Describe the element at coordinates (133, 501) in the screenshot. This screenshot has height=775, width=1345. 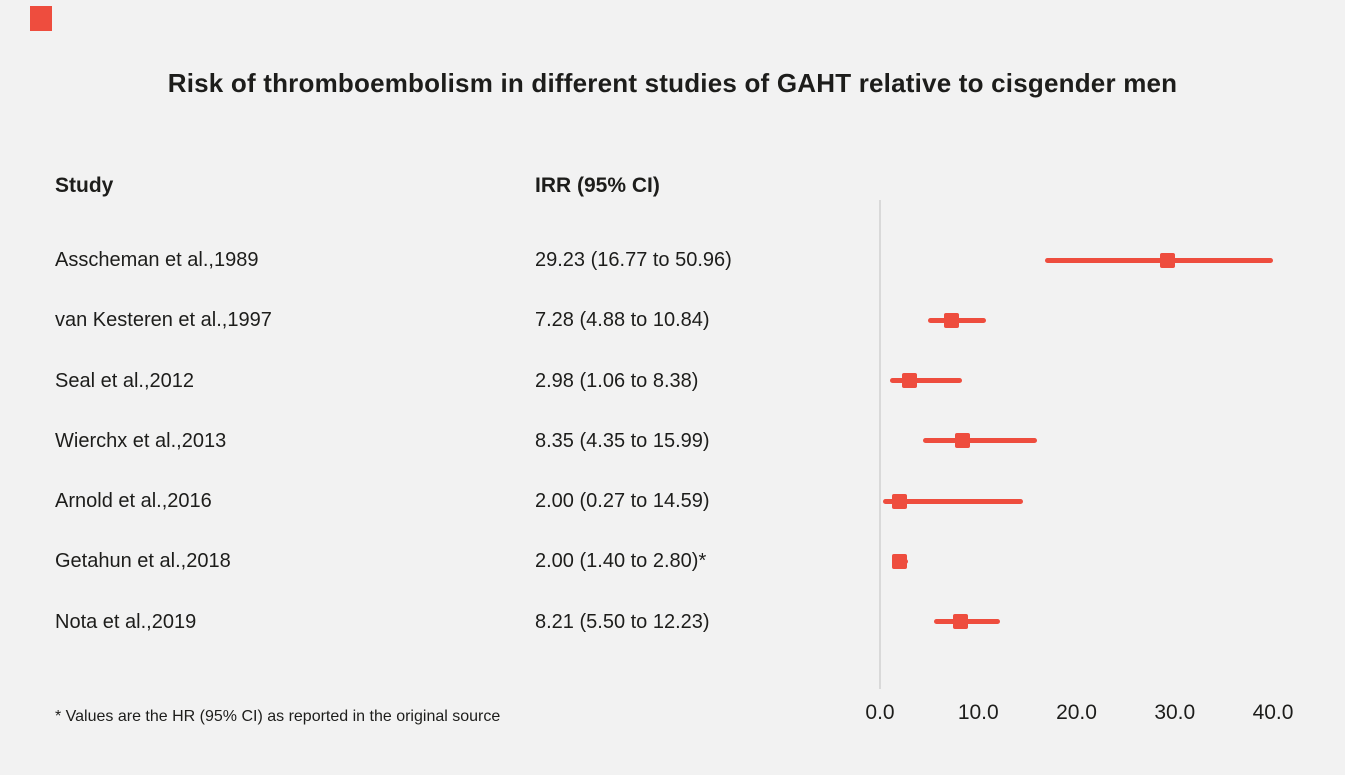
I see `study-label: Arnold et al.,2016` at that location.